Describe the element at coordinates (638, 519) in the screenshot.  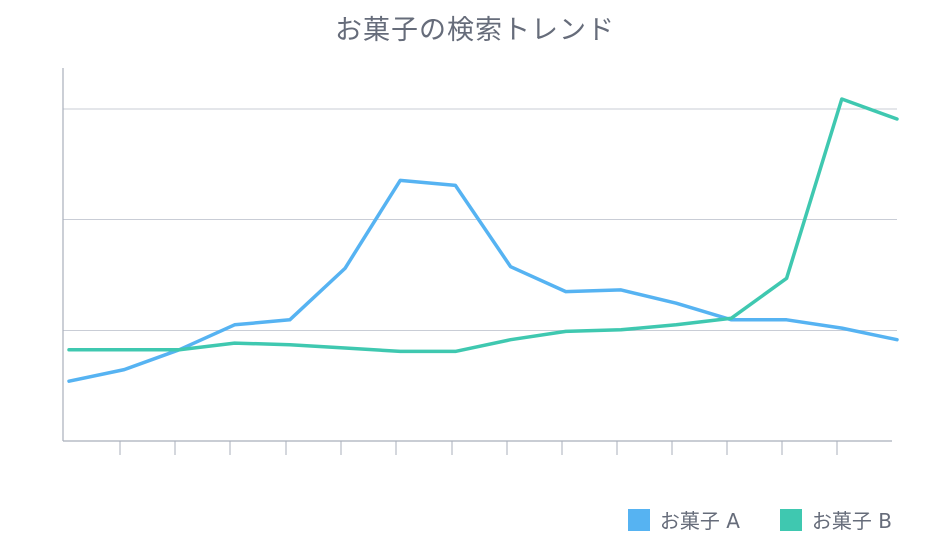
I see `legend-swatch-a` at that location.